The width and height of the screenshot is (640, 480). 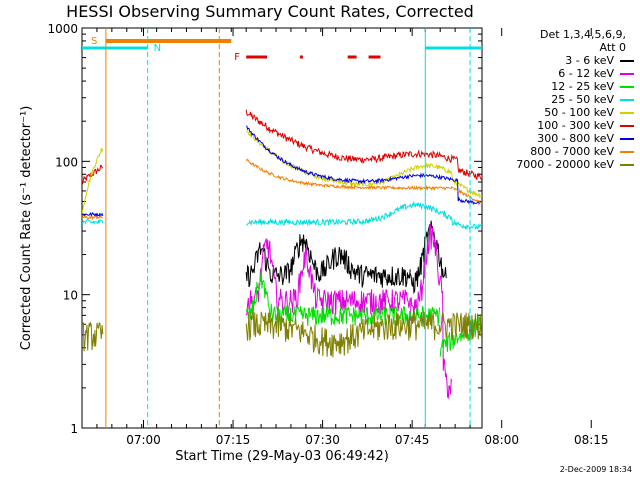 I want to click on legend-header-2: Att 0, so click(x=612, y=47).